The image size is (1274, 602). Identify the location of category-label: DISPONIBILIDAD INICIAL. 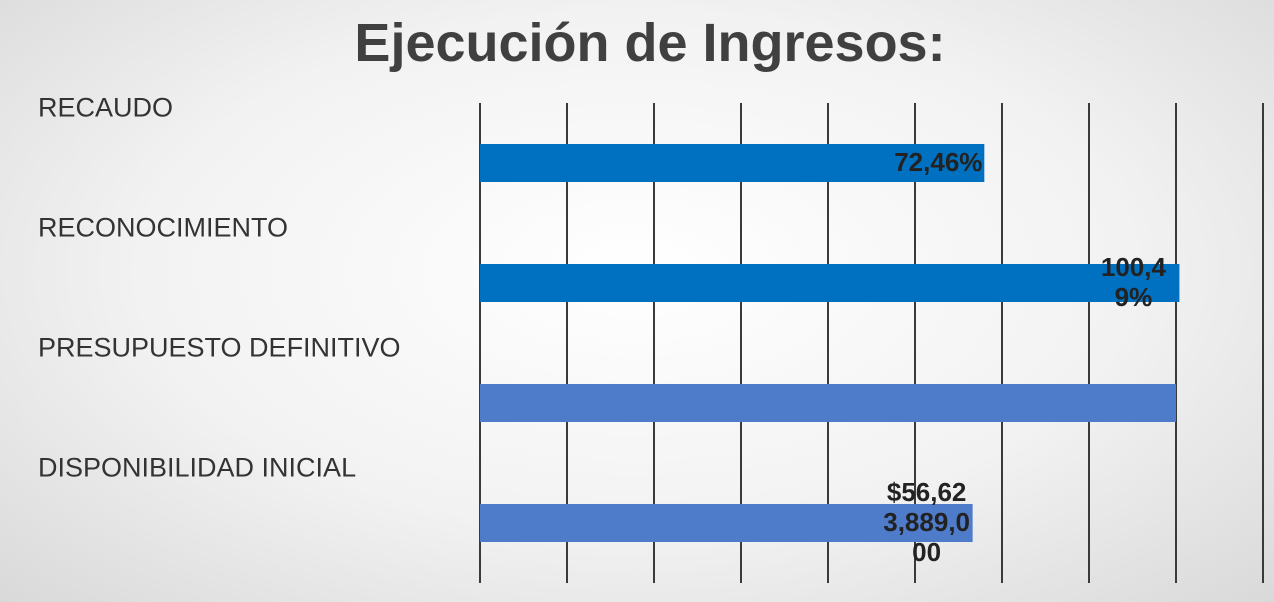
(197, 467).